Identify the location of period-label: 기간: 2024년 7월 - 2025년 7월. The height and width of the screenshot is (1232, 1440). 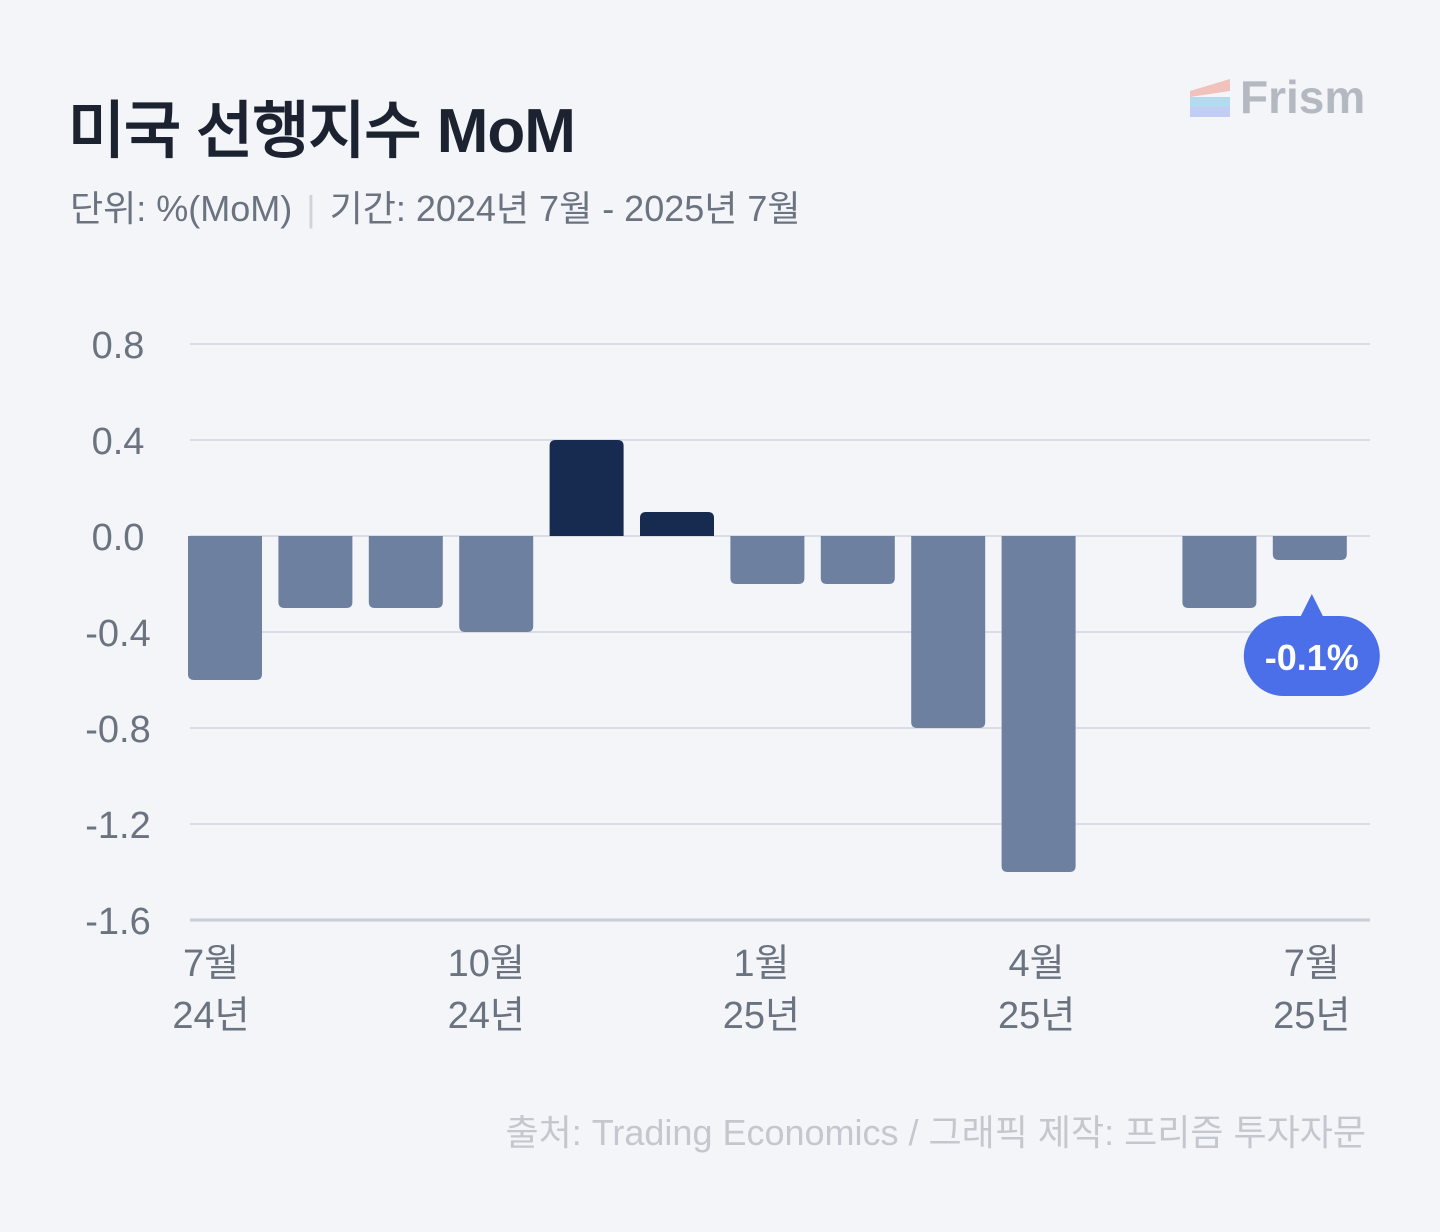
(565, 208).